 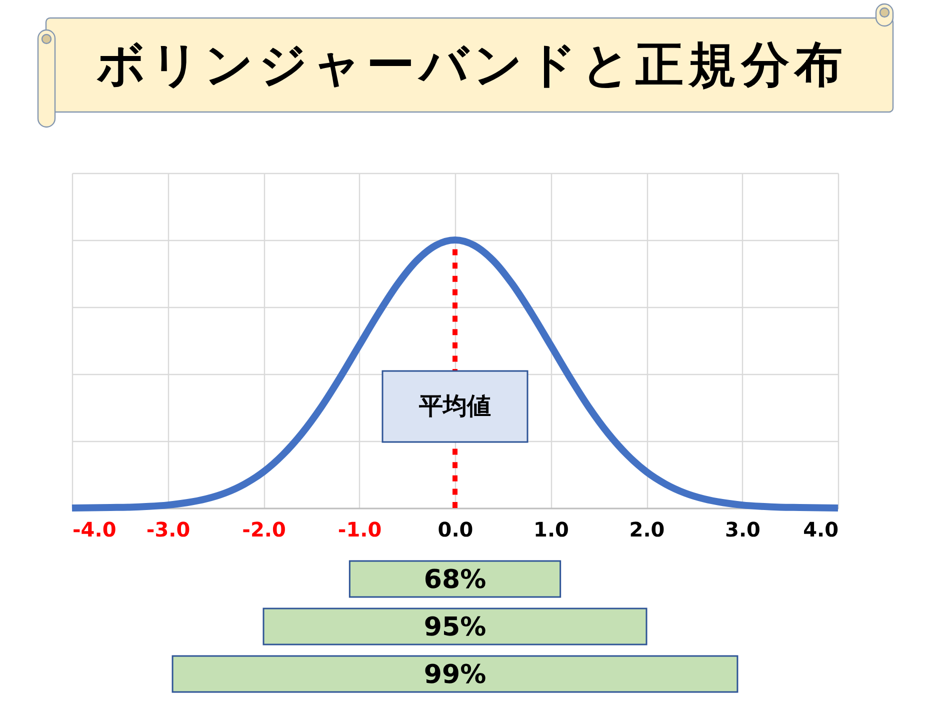 What do you see at coordinates (551, 530) in the screenshot?
I see `x-tick-label: 1.0` at bounding box center [551, 530].